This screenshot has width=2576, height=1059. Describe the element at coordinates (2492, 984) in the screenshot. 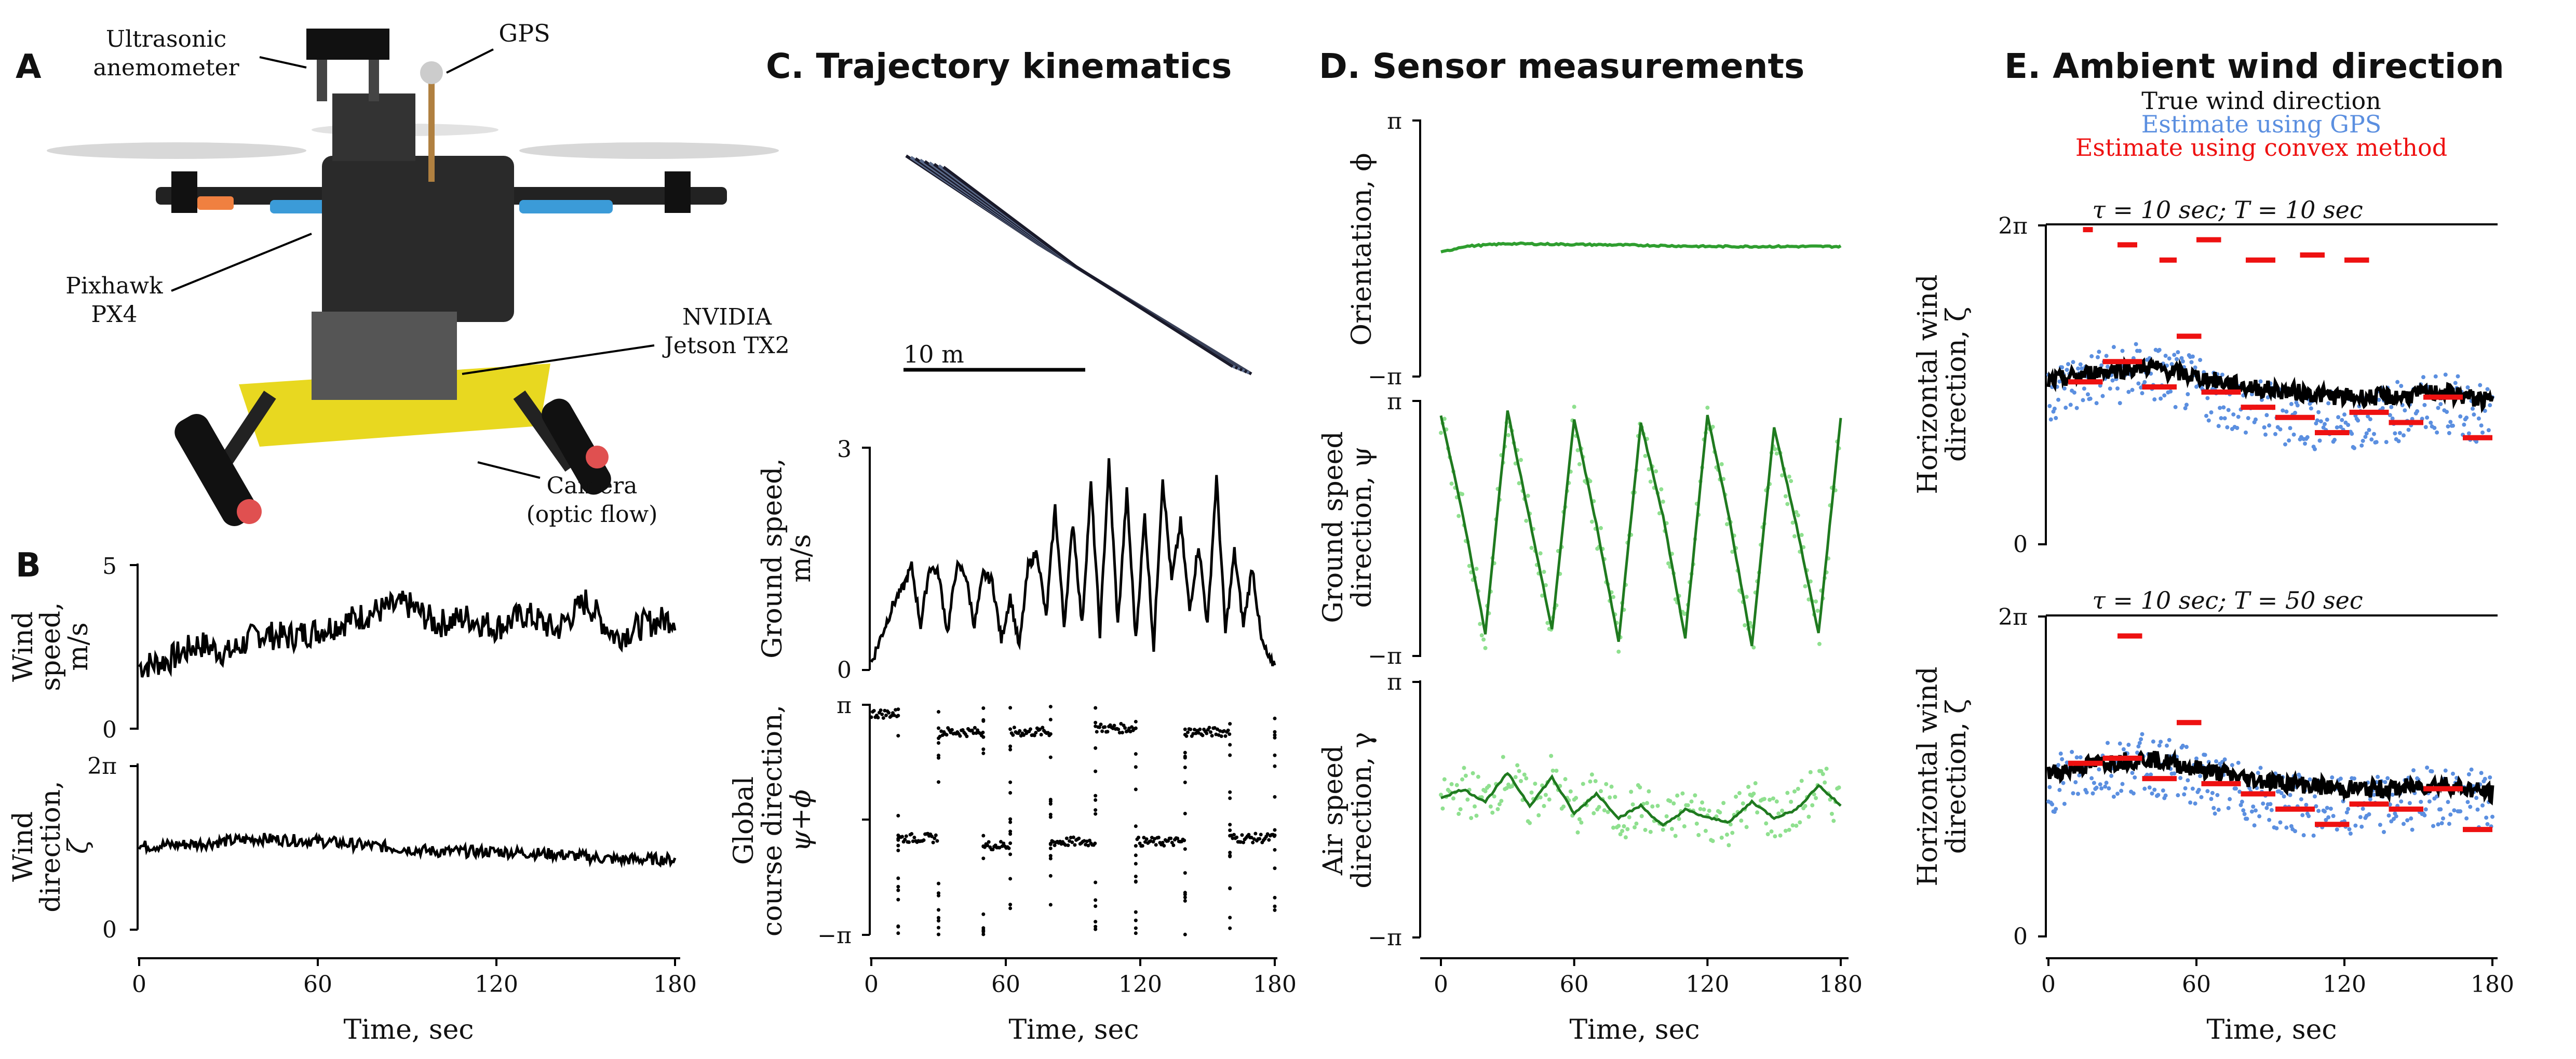

I see `panel-e-xtick-180: 180` at that location.